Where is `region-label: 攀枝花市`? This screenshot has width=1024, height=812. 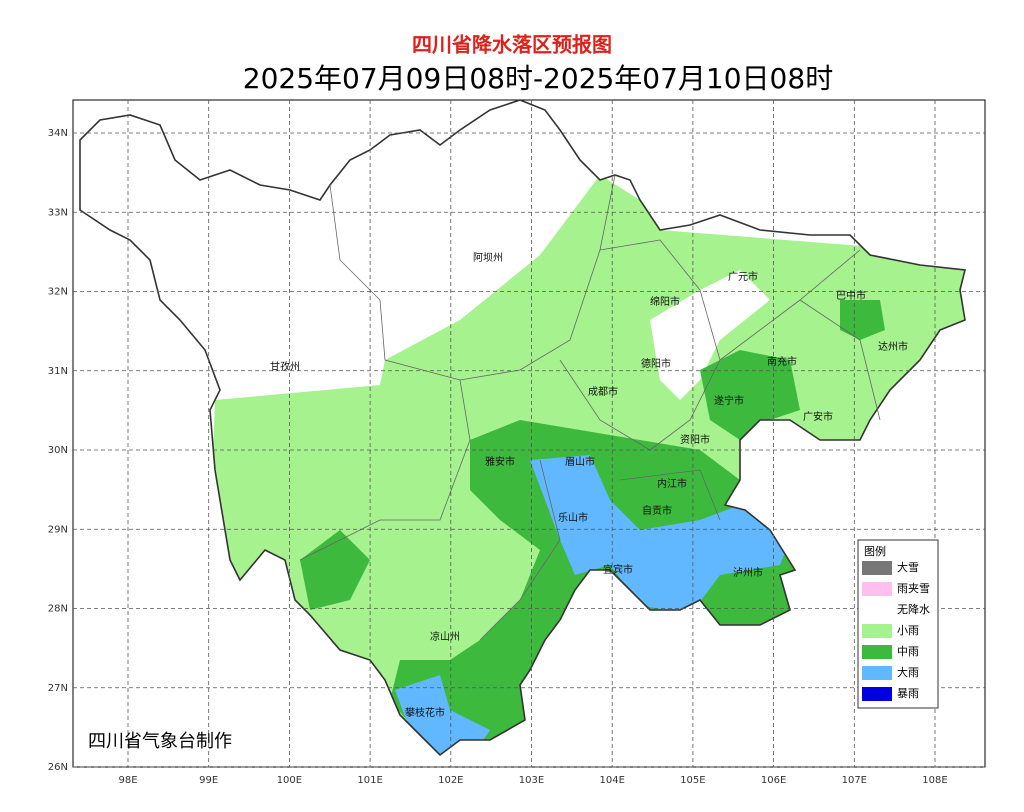 region-label: 攀枝花市 is located at coordinates (425, 712).